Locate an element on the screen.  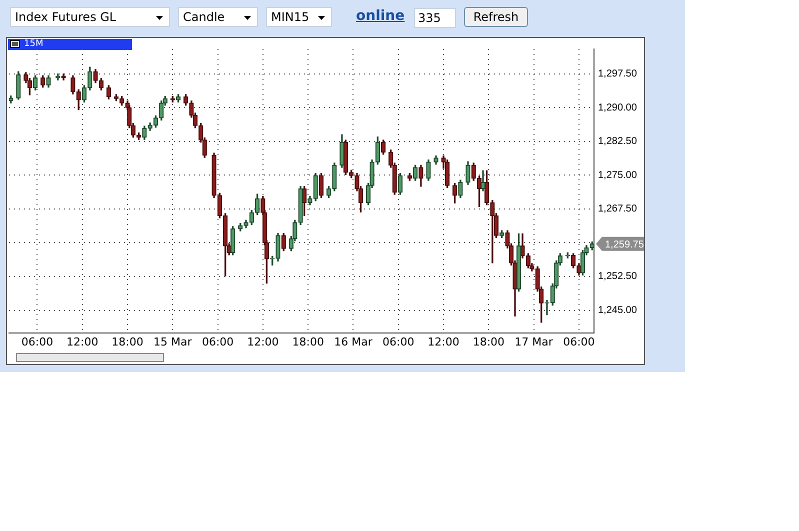
y-tick-label: 1,245.00 is located at coordinates (618, 310).